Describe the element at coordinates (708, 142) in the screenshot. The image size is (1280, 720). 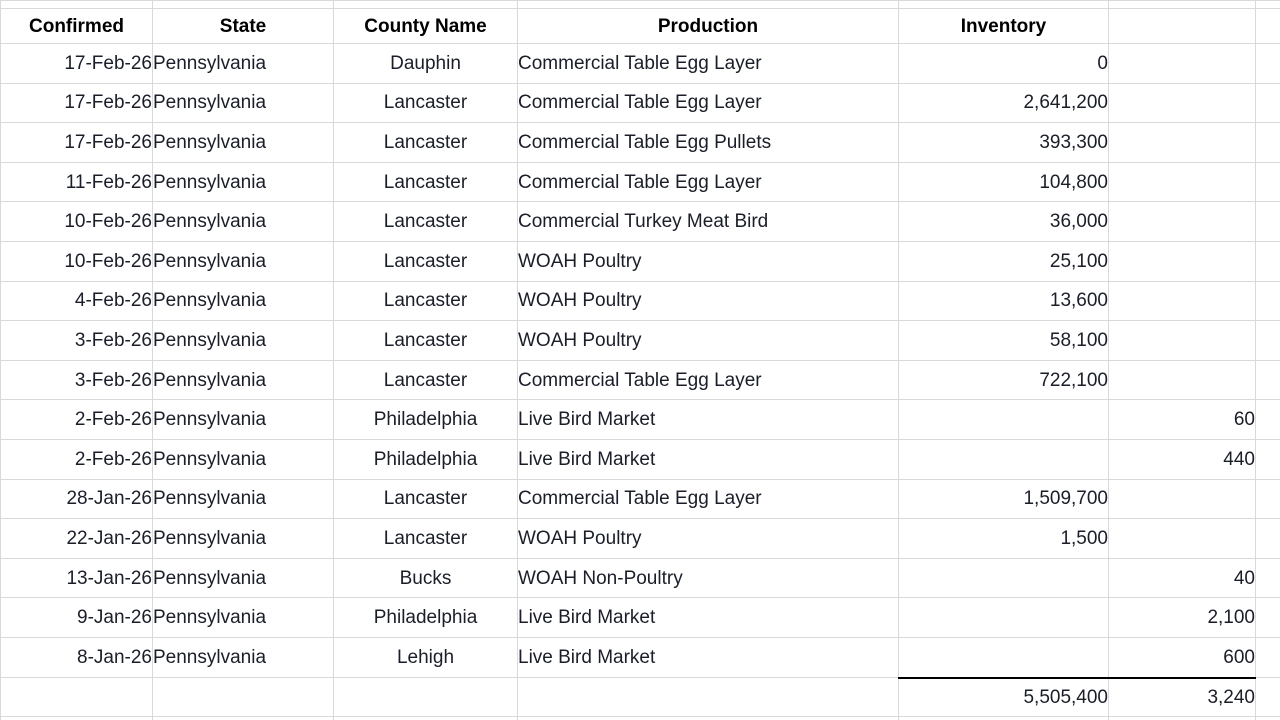
I see `cell-production: Commercial Table Egg Pullets` at that location.